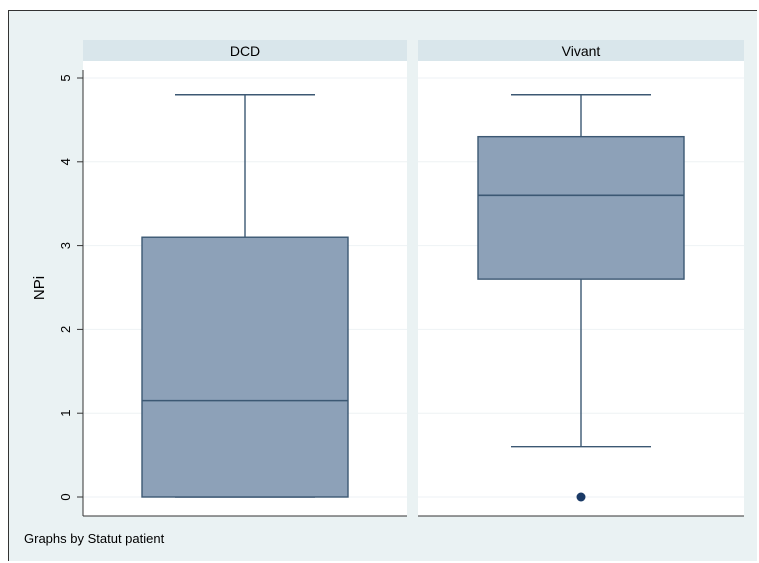 This screenshot has height=563, width=759. I want to click on y-tick-label: 2, so click(65, 329).